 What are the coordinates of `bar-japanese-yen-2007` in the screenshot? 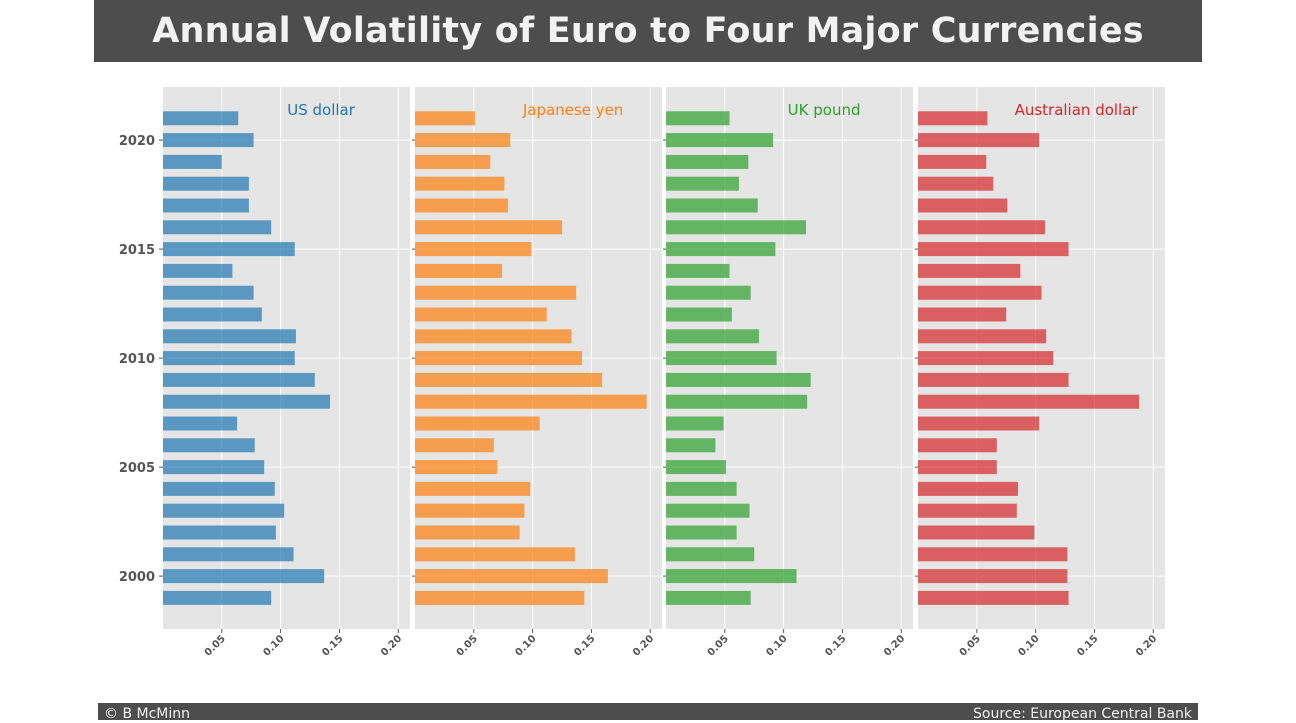 It's located at (477, 423).